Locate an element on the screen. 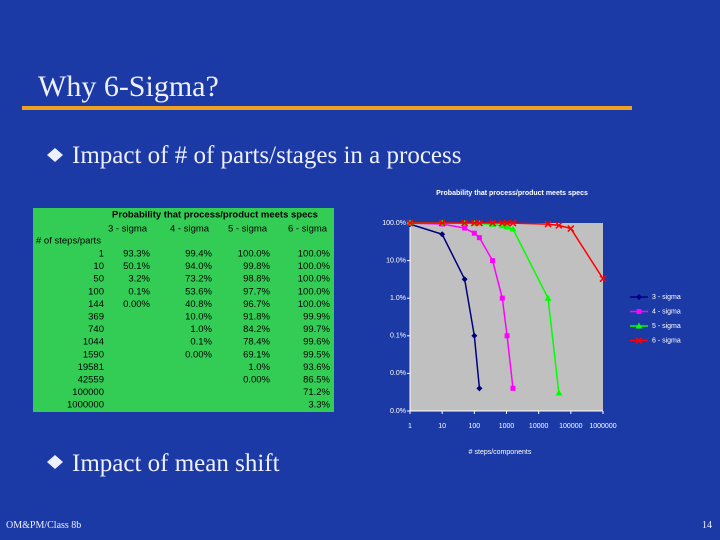 Image resolution: width=720 pixels, height=540 pixels. legend-label: 3 - sigma is located at coordinates (666, 297).